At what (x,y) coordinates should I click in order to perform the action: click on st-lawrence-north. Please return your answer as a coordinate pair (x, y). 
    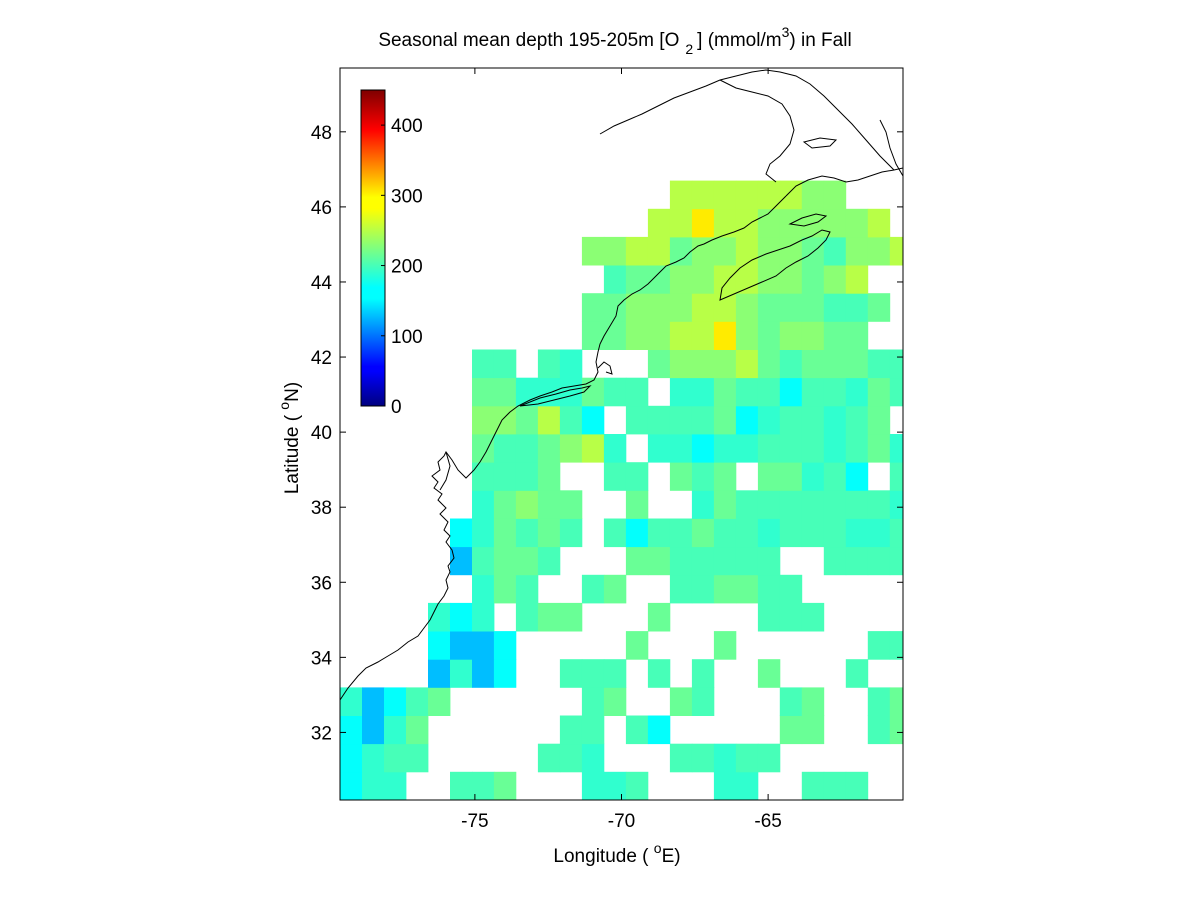
    Looking at the image, I should click on (747, 120).